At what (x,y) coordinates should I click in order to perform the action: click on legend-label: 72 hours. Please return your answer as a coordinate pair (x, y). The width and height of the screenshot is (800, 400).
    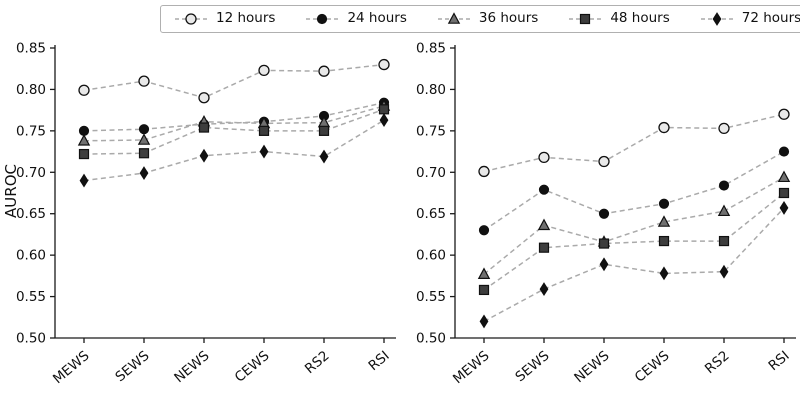
    Looking at the image, I should click on (770, 18).